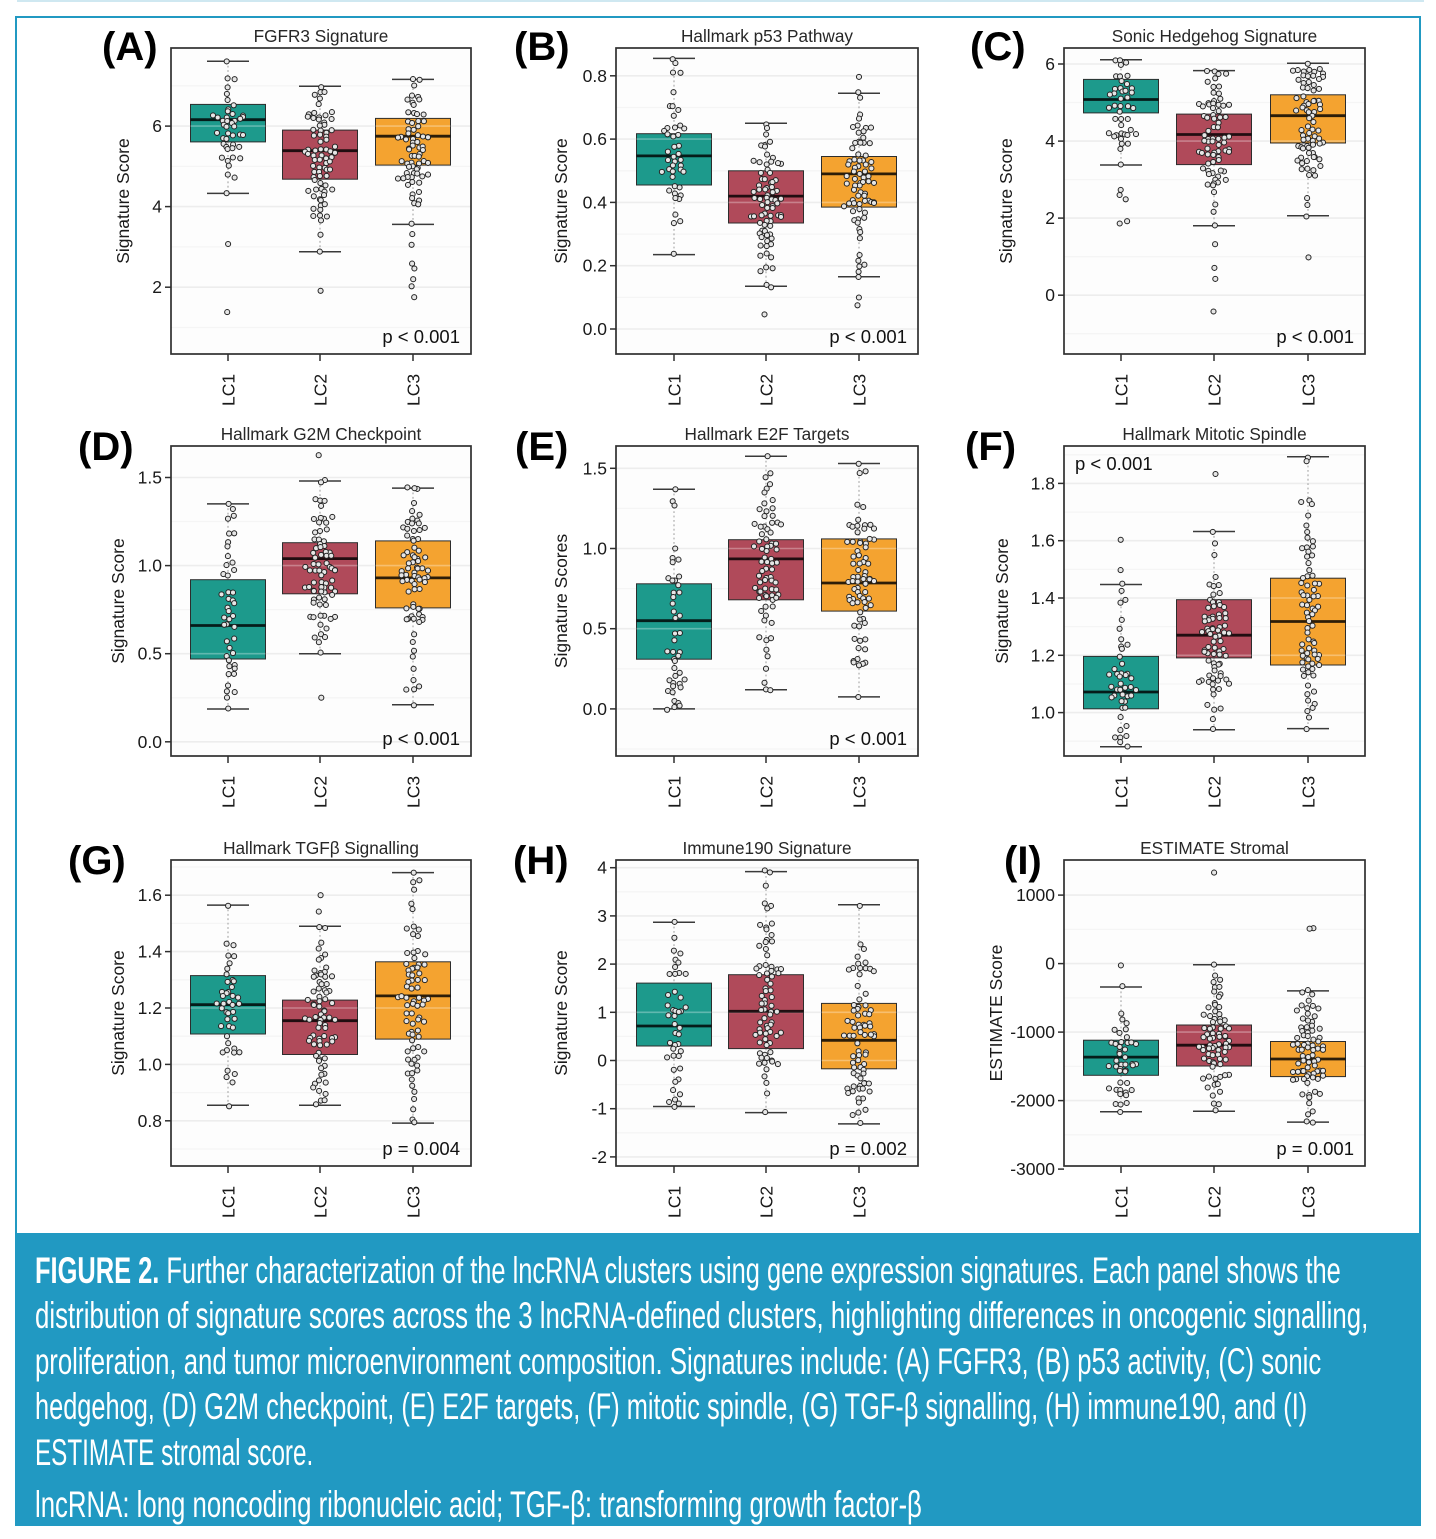 This screenshot has width=1436, height=1539. What do you see at coordinates (599, 1109) in the screenshot?
I see `svg-text: -1` at bounding box center [599, 1109].